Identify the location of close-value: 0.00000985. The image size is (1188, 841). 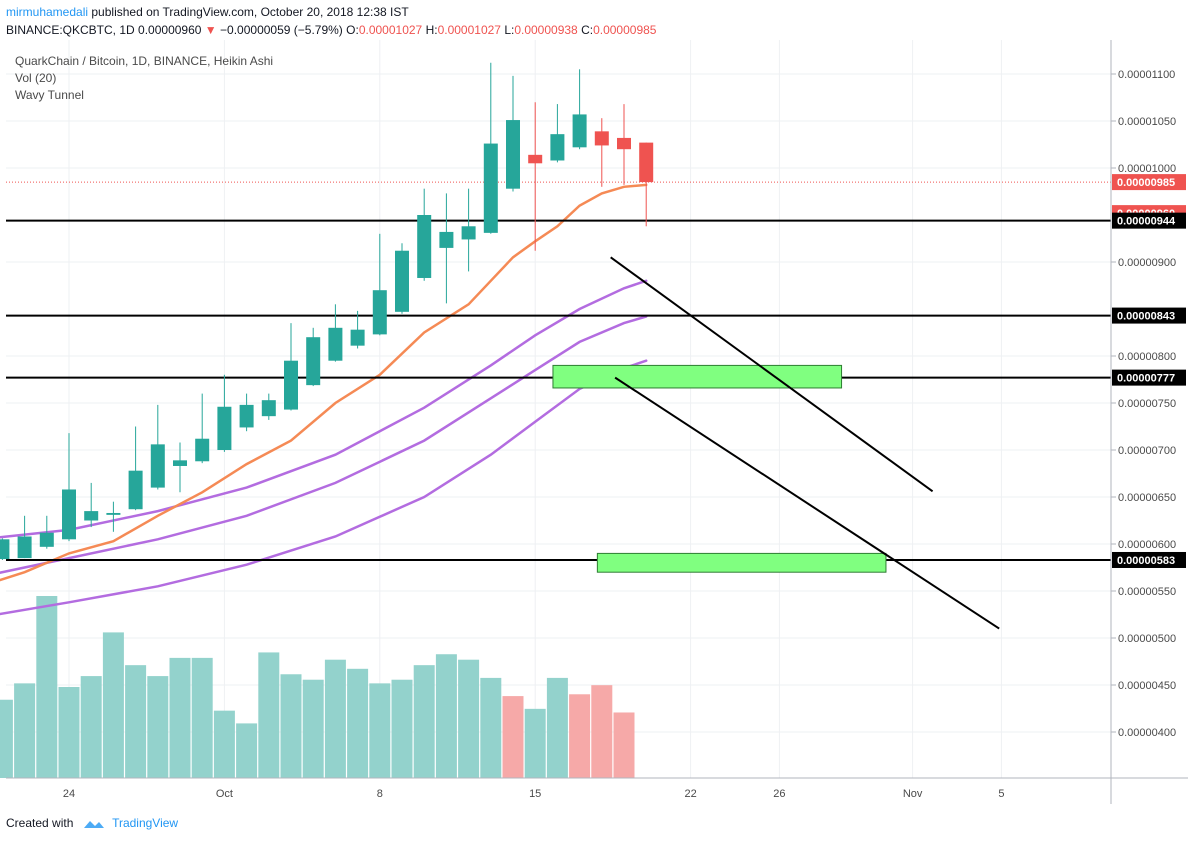
(625, 30).